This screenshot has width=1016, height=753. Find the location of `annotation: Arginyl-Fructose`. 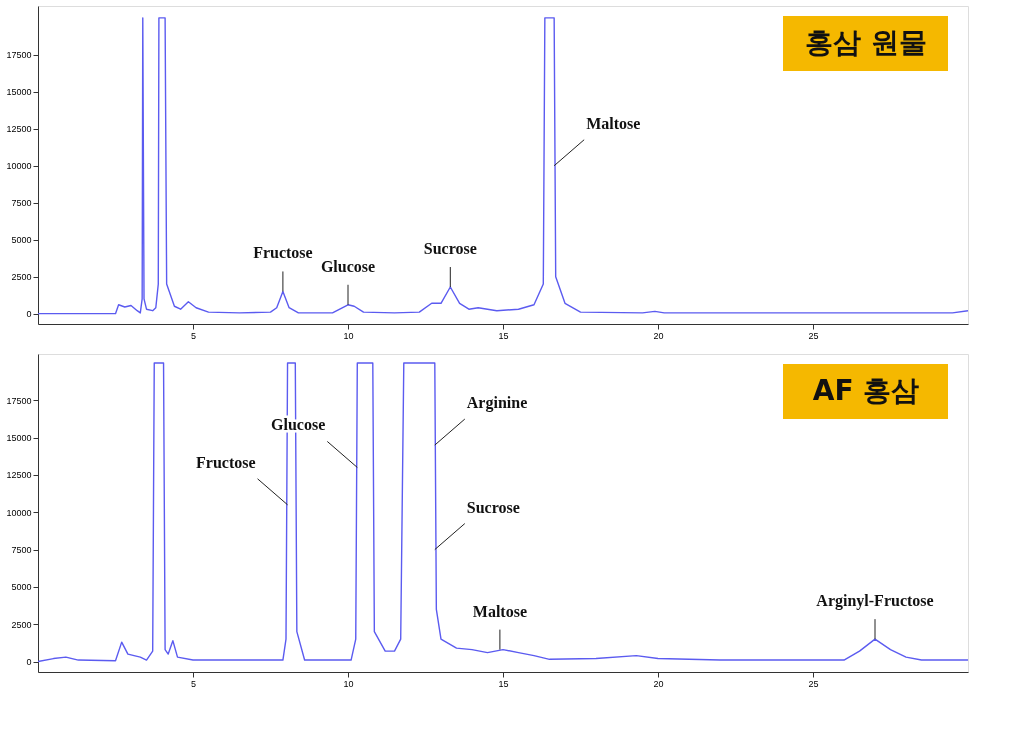

annotation: Arginyl-Fructose is located at coordinates (875, 601).